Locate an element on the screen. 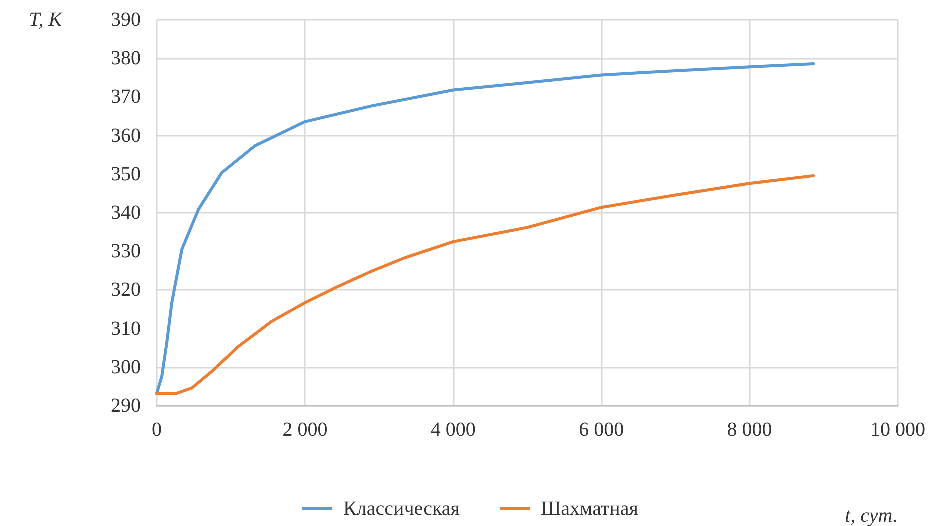  y-tick-label: 330 is located at coordinates (126, 251).